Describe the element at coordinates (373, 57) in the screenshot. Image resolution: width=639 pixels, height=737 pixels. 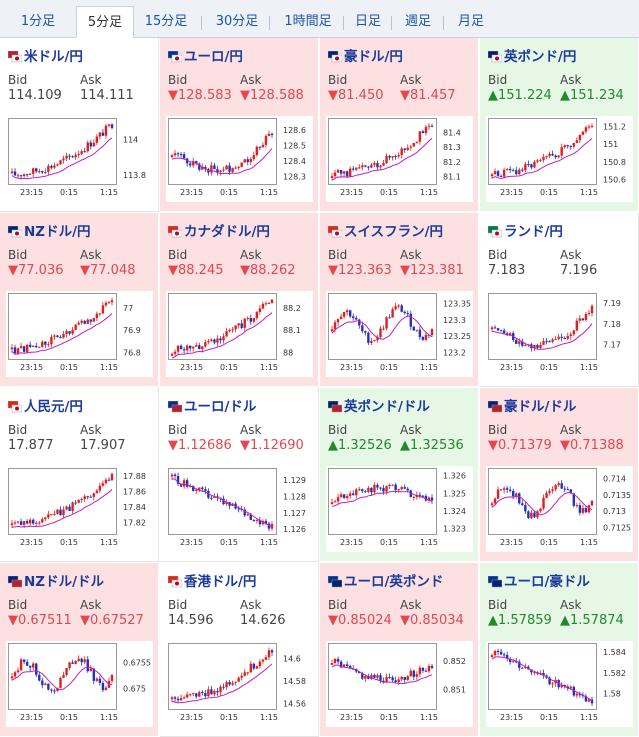
I see `pair-name-link: 豪ドル/円` at that location.